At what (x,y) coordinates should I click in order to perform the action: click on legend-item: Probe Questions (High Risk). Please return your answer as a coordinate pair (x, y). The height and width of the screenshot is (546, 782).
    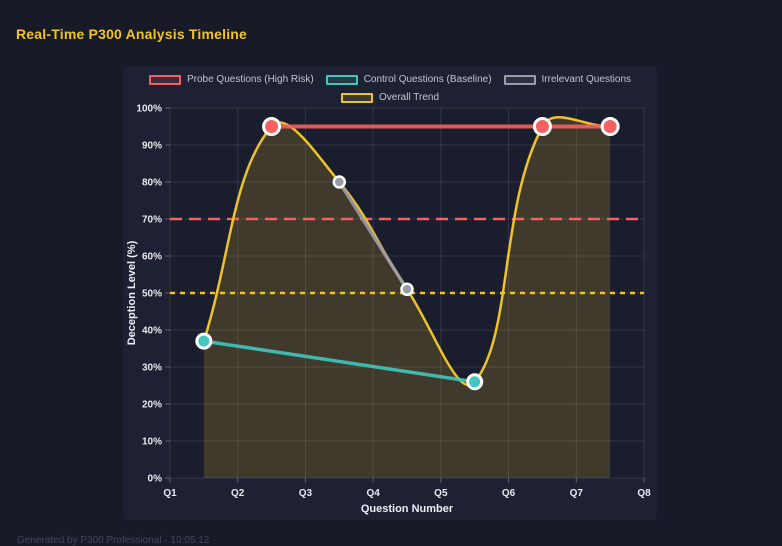
    Looking at the image, I should click on (231, 79).